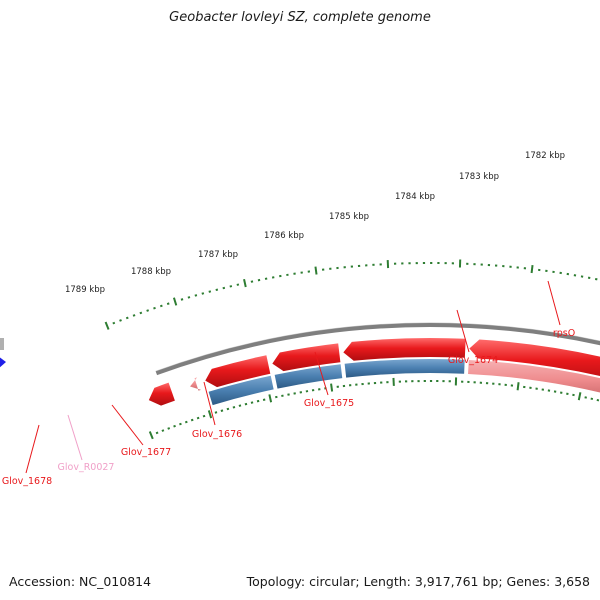 The width and height of the screenshot is (600, 600). Describe the element at coordinates (146, 452) in the screenshot. I see `gene-label: Glov_1677` at that location.